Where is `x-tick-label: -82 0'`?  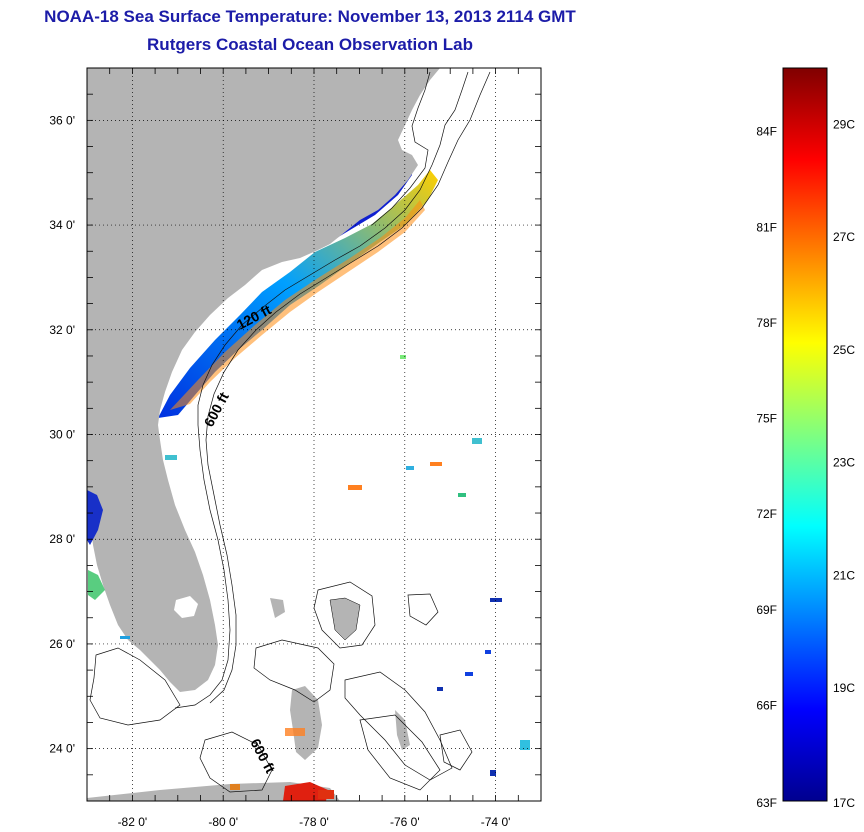
x-tick-label: -82 0' is located at coordinates (133, 822).